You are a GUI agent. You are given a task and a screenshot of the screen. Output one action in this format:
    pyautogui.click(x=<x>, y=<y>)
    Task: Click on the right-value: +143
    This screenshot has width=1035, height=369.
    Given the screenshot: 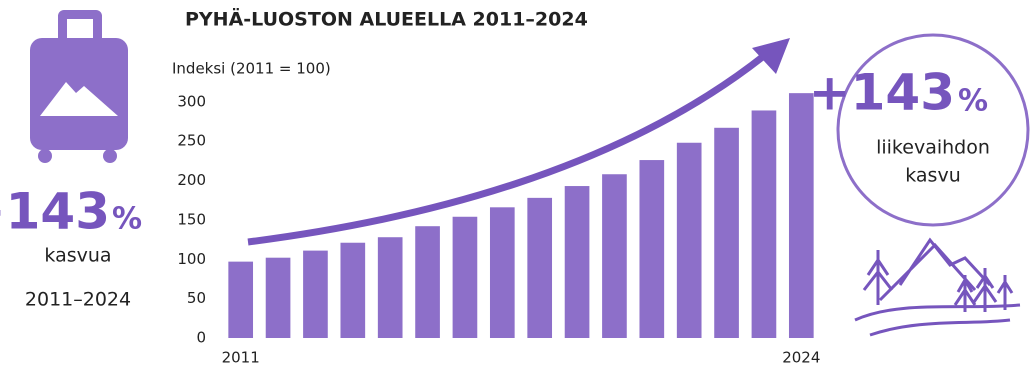 What is the action you would take?
    pyautogui.click(x=882, y=93)
    